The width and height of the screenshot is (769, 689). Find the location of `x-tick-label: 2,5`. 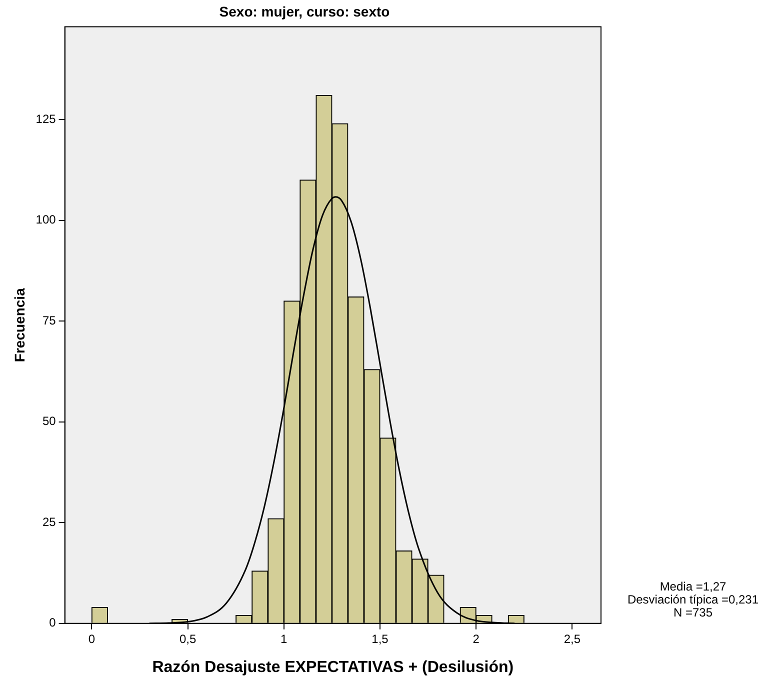

x-tick-label: 2,5 is located at coordinates (572, 639).